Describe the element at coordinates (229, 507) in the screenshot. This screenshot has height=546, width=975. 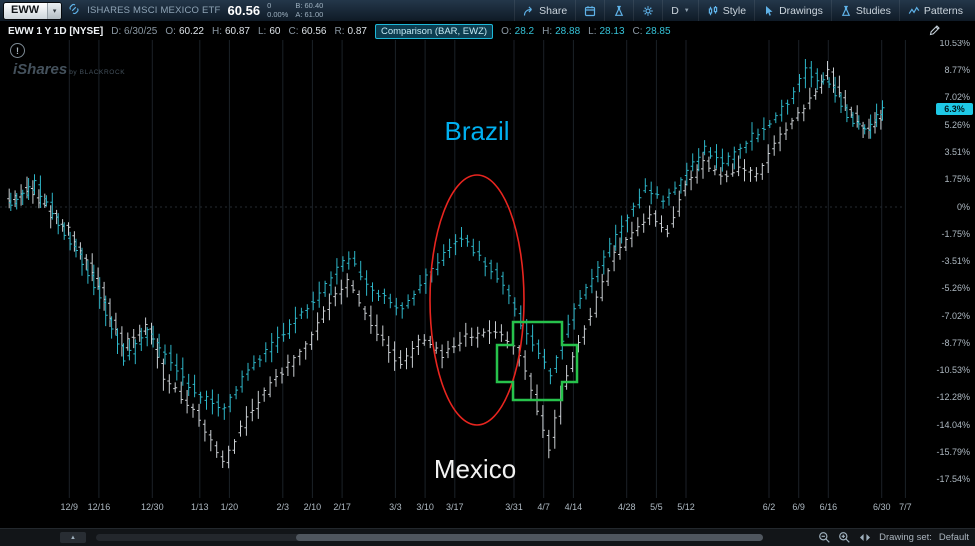
I see `date-axis-label: 1/20` at that location.